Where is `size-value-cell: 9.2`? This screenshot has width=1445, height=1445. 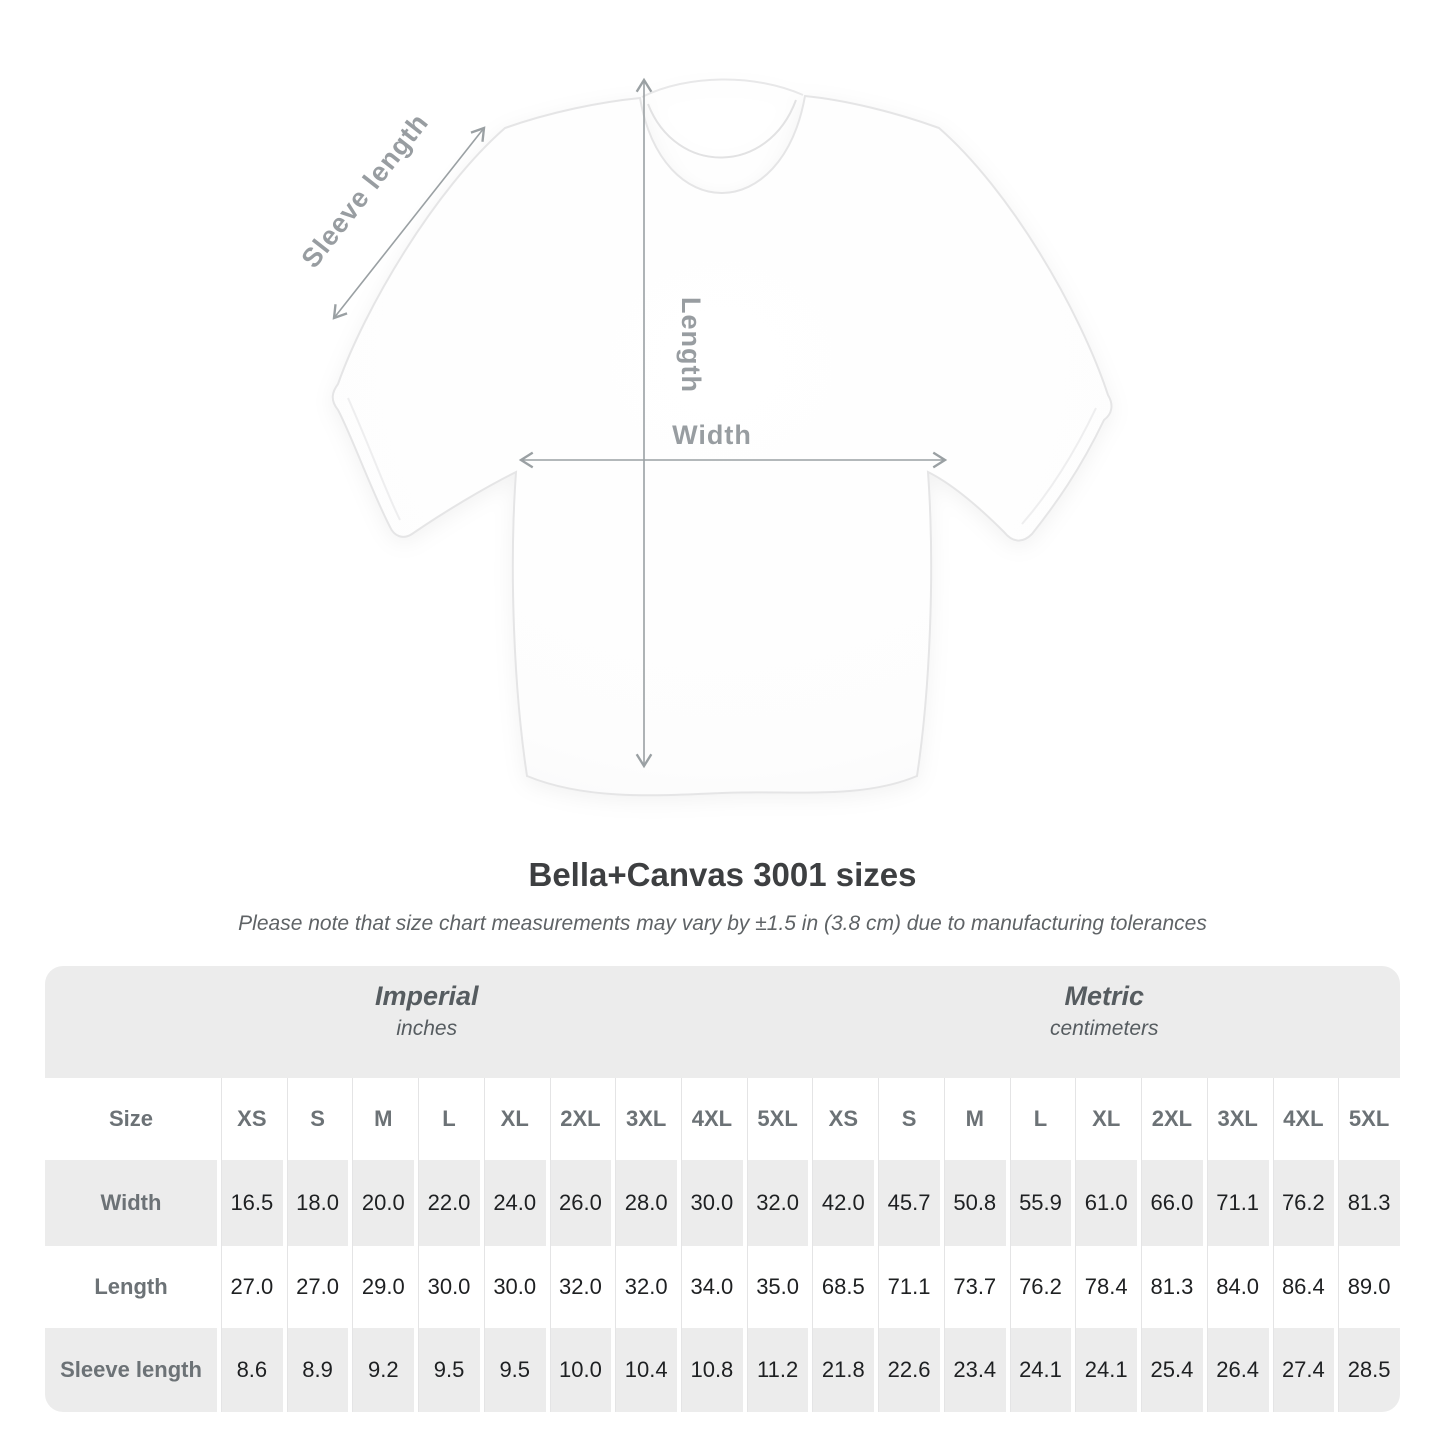
size-value-cell: 9.2 is located at coordinates (381, 1370).